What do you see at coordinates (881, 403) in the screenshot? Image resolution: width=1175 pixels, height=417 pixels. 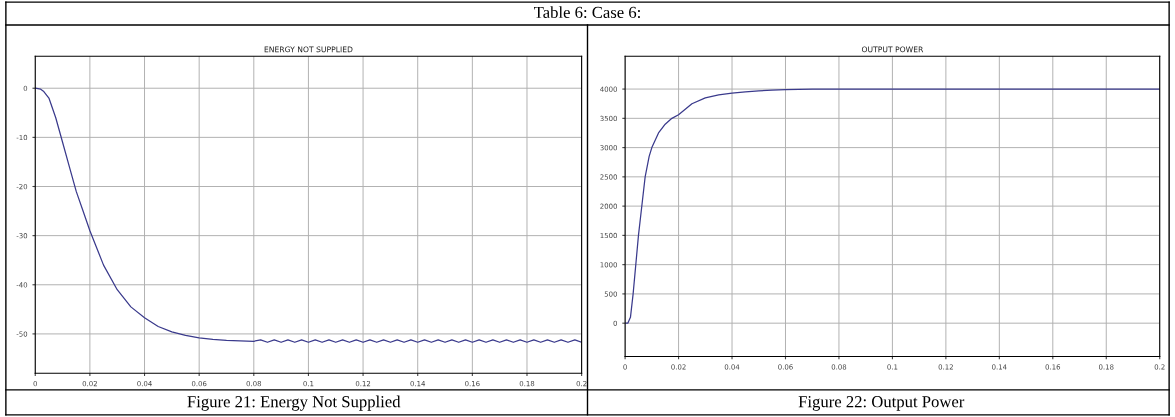 I see `caption: Figure 22: Output Power` at bounding box center [881, 403].